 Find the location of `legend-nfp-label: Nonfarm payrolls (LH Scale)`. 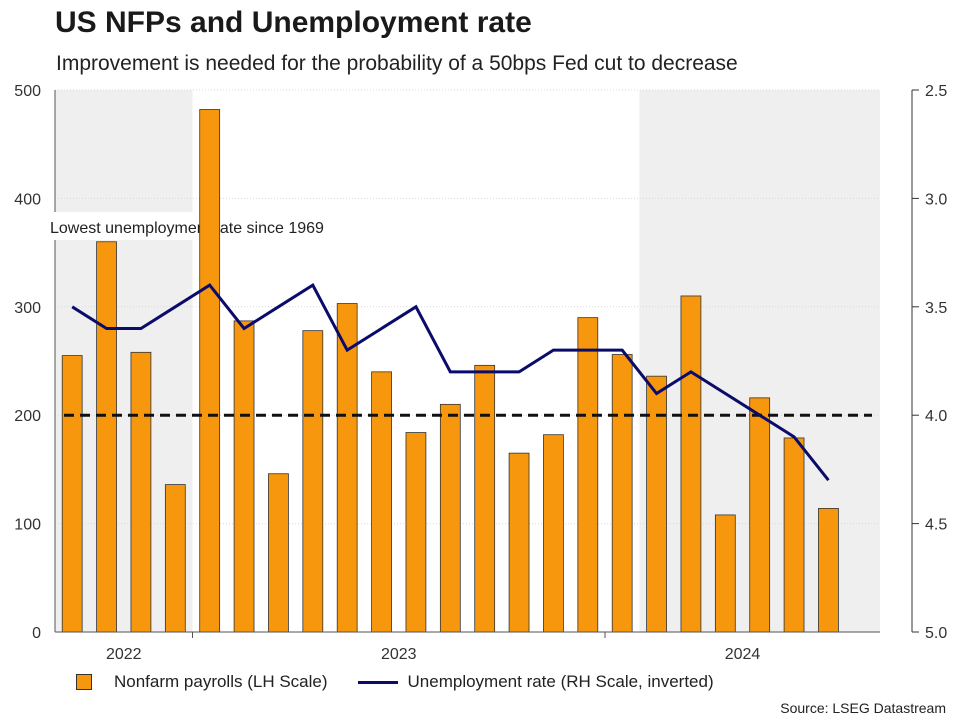

legend-nfp-label: Nonfarm payrolls (LH Scale) is located at coordinates (221, 681).